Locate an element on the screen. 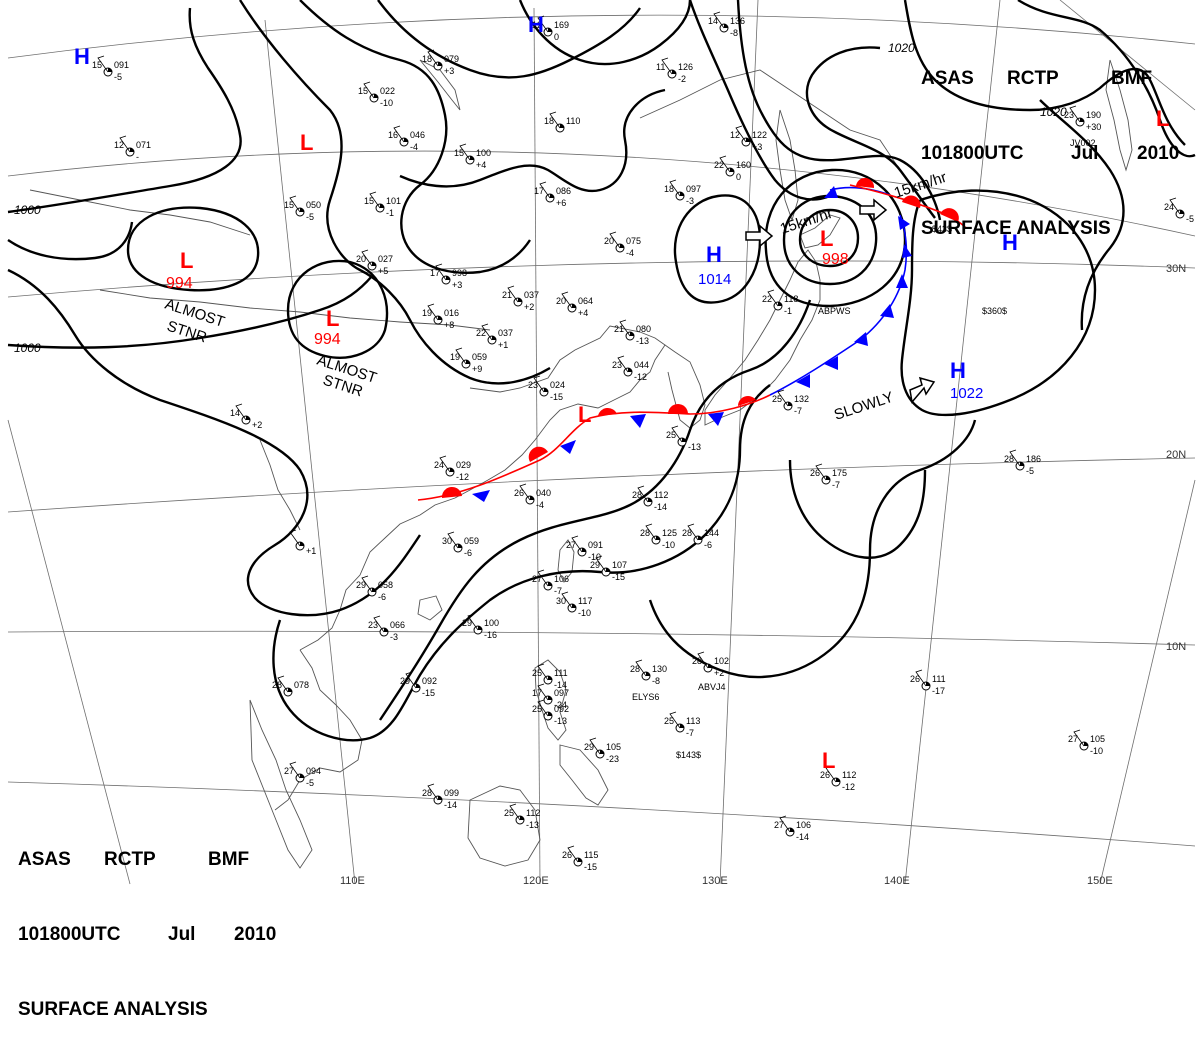  station-temperature: 25 is located at coordinates (509, 813).